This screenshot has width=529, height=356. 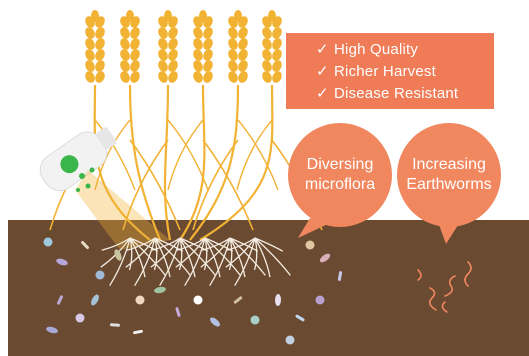 I want to click on earthworms-text: Increasing Earthworms, so click(x=449, y=175).